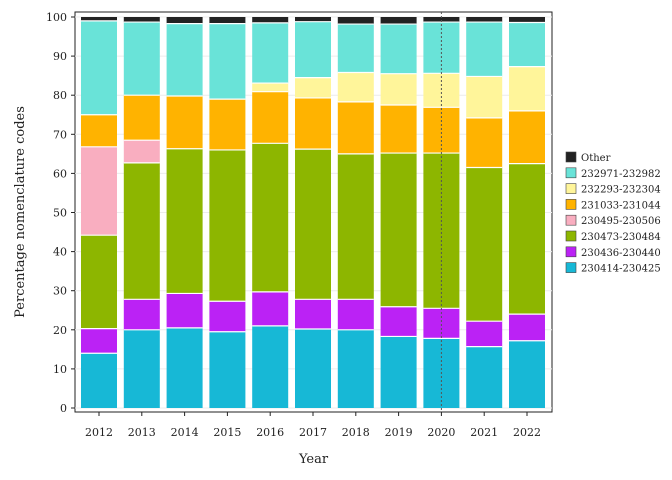 Image resolution: width=672 pixels, height=480 pixels. Describe the element at coordinates (621, 269) in the screenshot. I see `legend-label: 230414-230425` at that location.